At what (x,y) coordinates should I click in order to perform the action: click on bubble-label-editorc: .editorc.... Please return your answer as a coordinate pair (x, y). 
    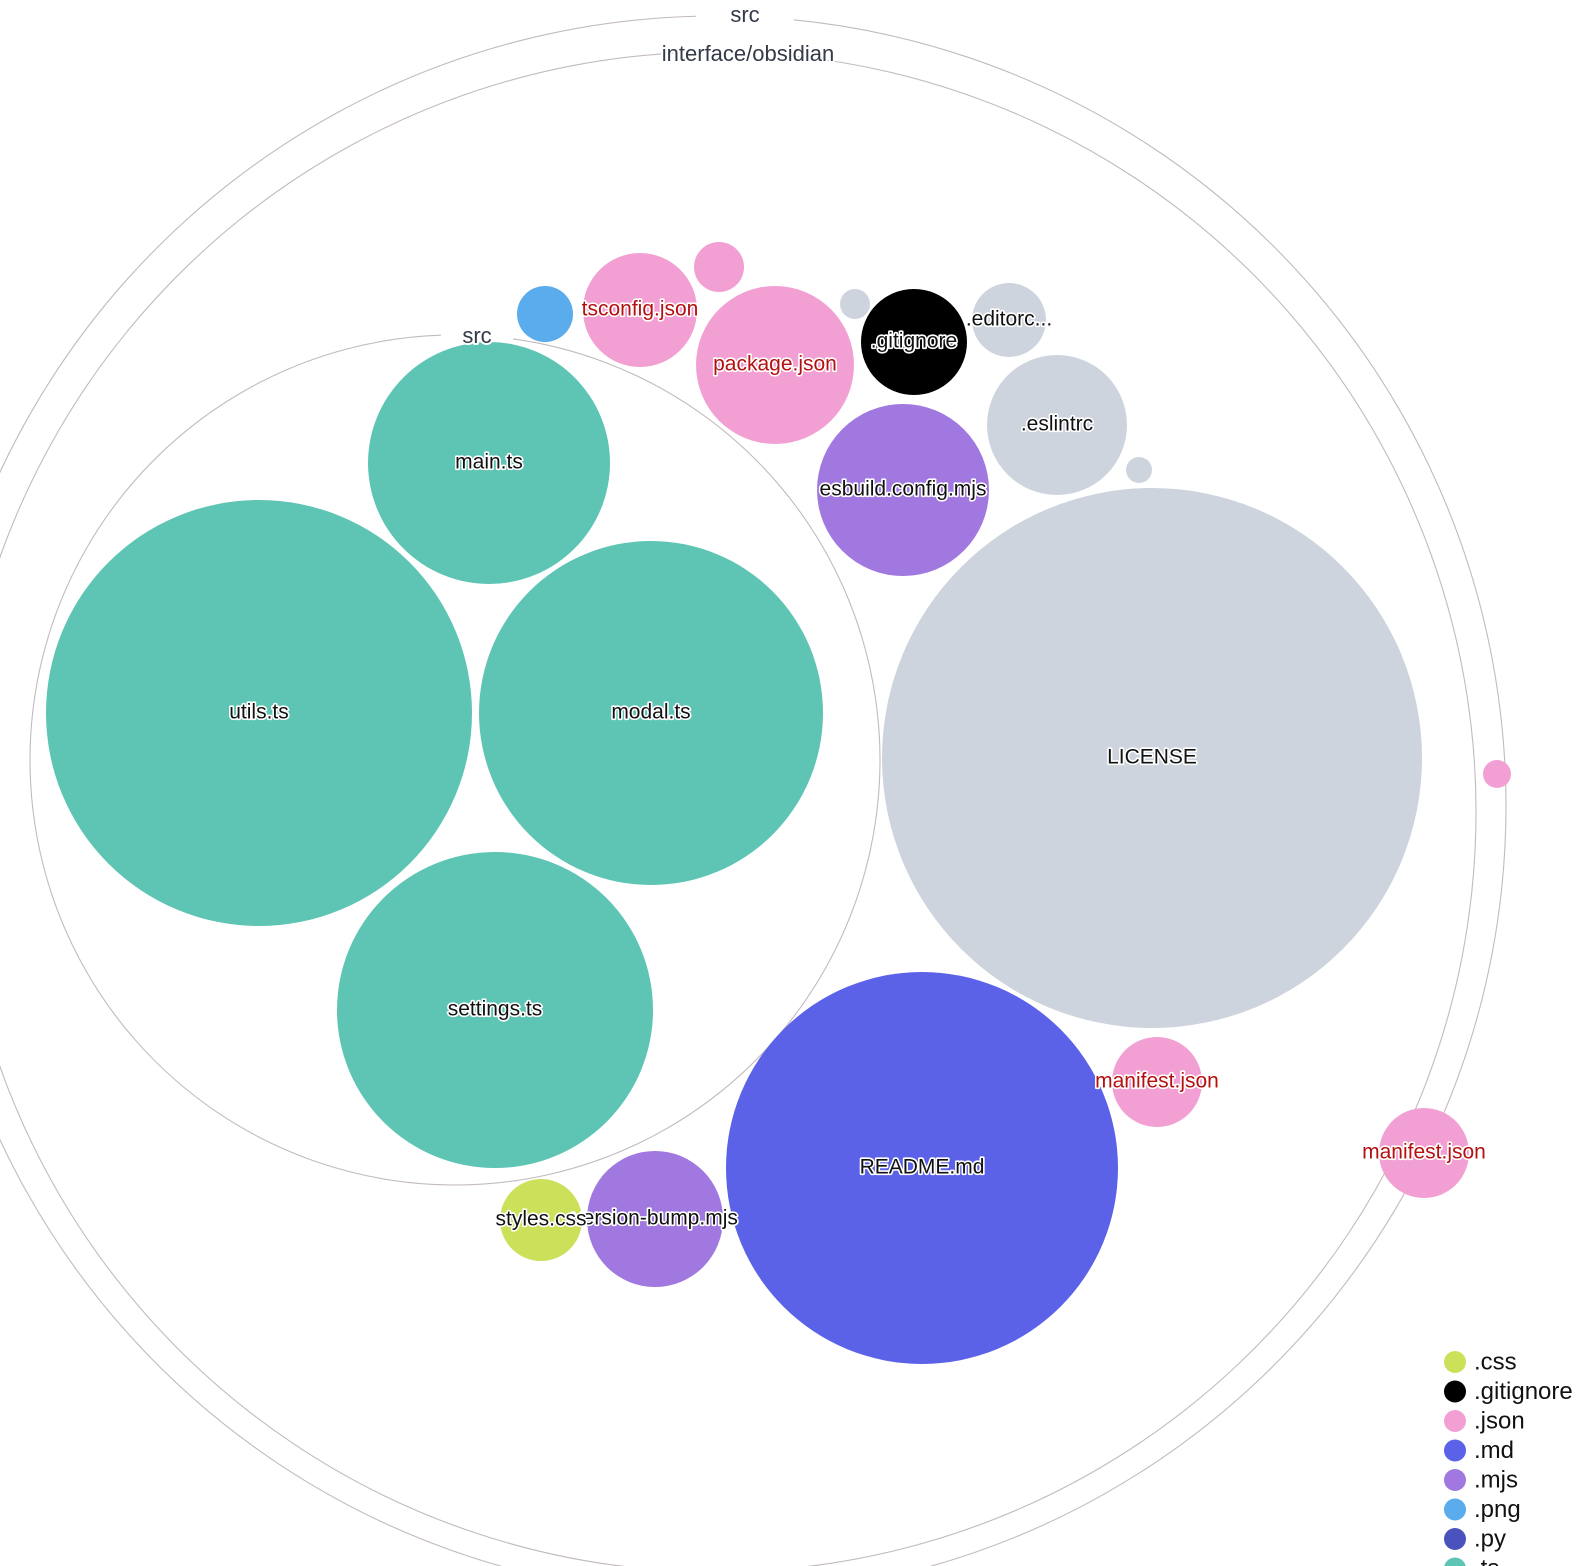
    Looking at the image, I should click on (1009, 319).